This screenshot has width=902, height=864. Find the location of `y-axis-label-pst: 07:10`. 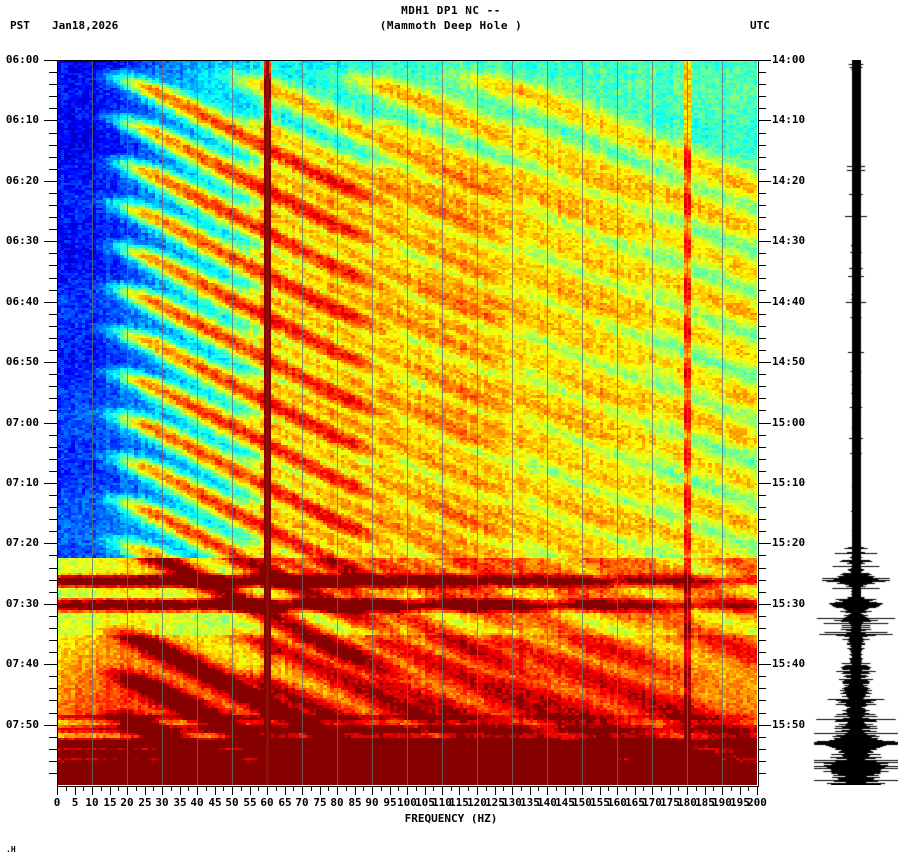

y-axis-label-pst: 07:10 is located at coordinates (22, 482).